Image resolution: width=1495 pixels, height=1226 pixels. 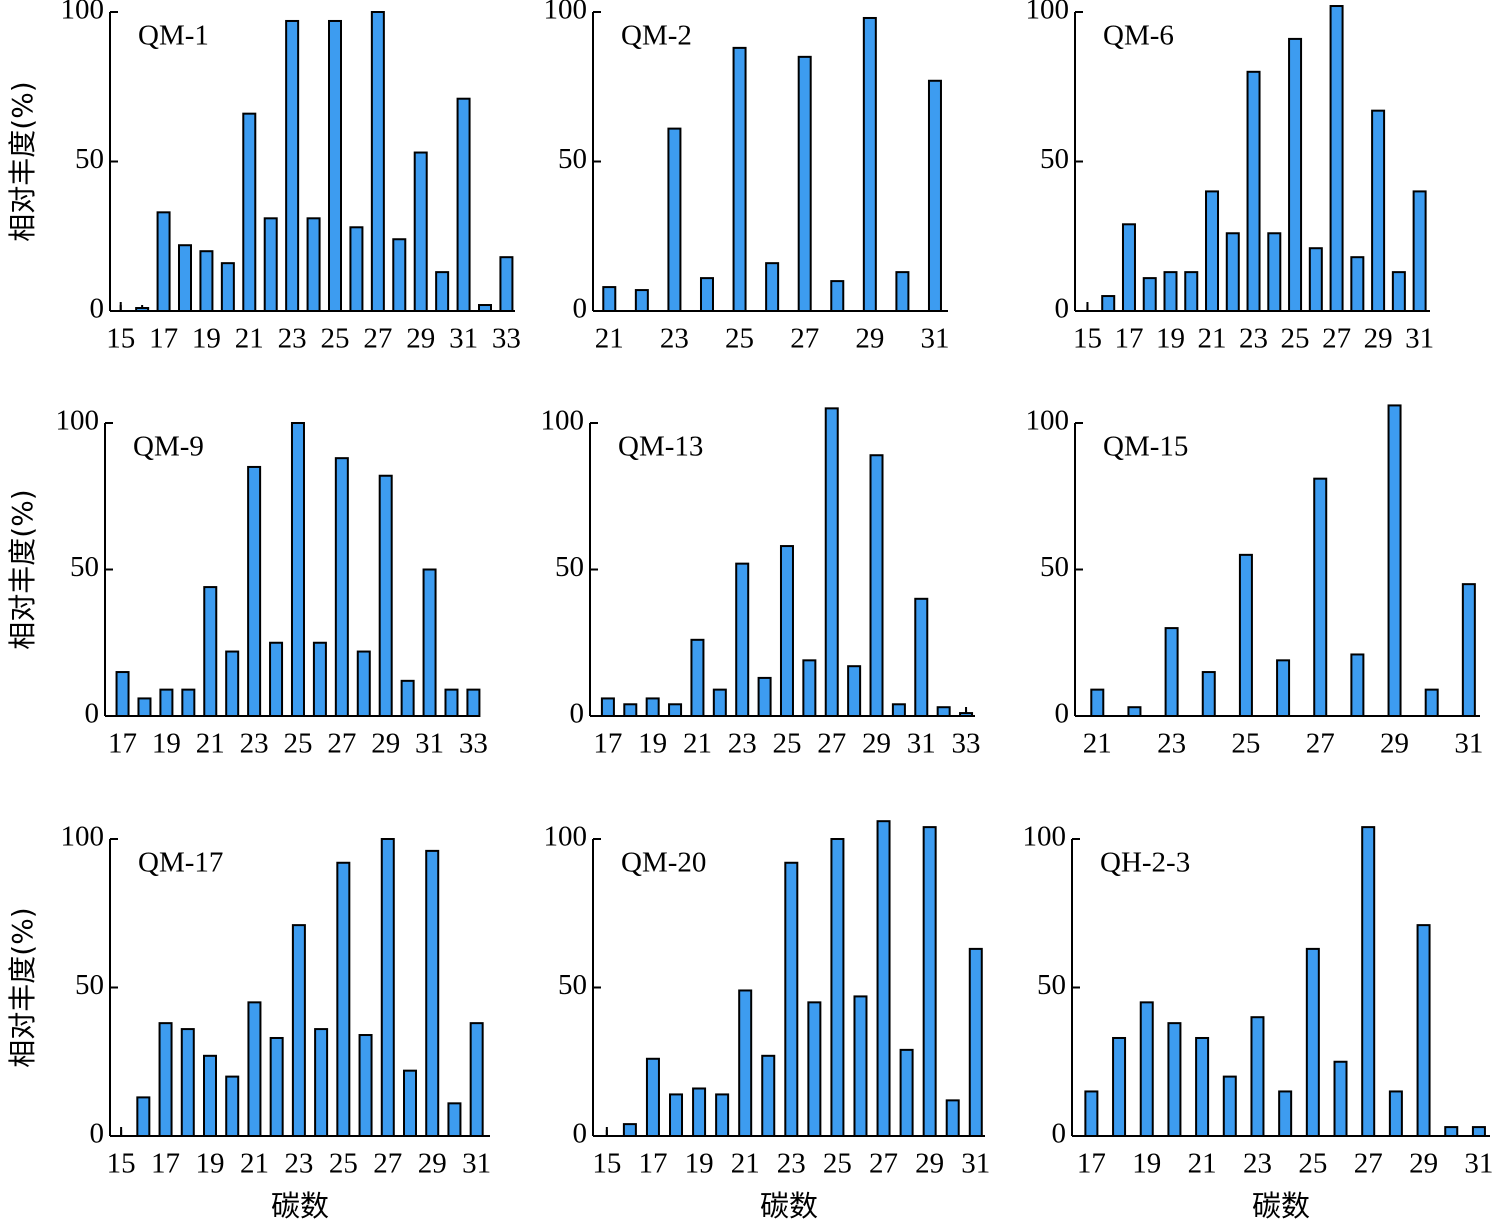 What do you see at coordinates (78, 421) in the screenshot?
I see `y-tick-label: 100` at bounding box center [78, 421].